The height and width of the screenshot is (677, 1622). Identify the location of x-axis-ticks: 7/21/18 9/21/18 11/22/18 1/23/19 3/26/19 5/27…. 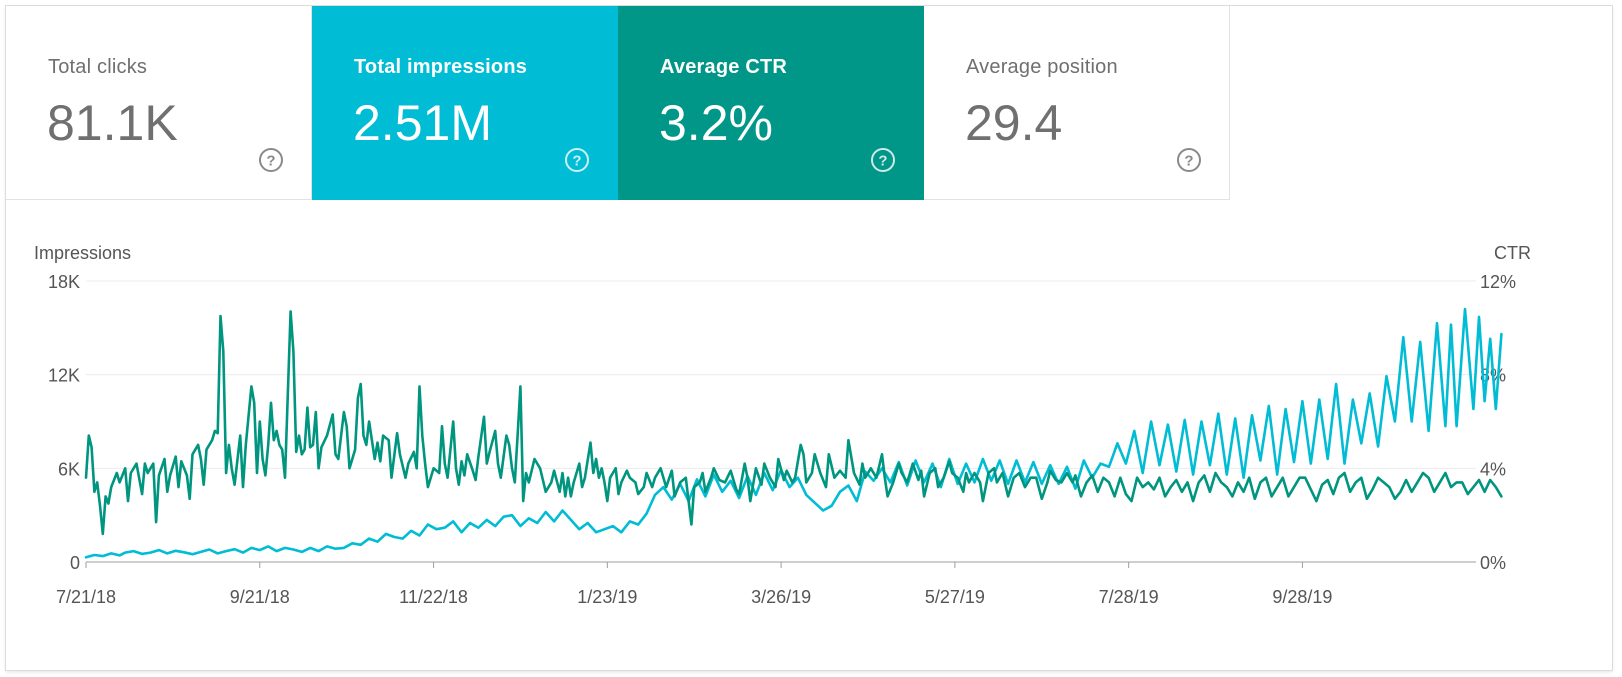
(694, 584).